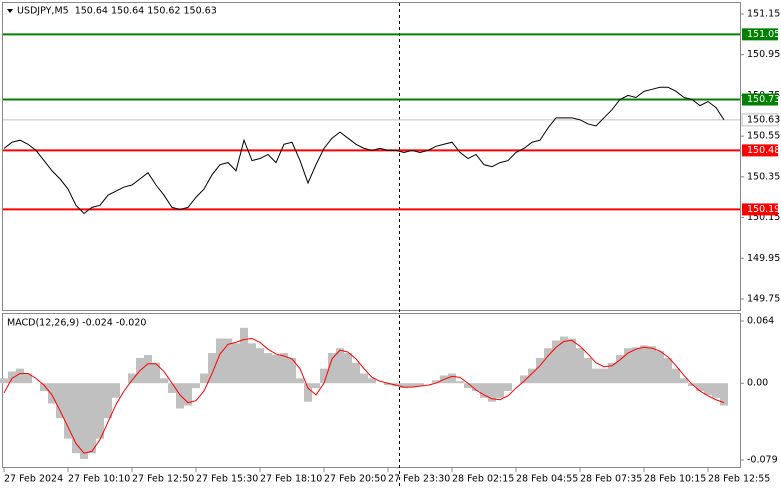 This screenshot has height=489, width=781. What do you see at coordinates (763, 99) in the screenshot?
I see `level-label: 150.73` at bounding box center [763, 99].